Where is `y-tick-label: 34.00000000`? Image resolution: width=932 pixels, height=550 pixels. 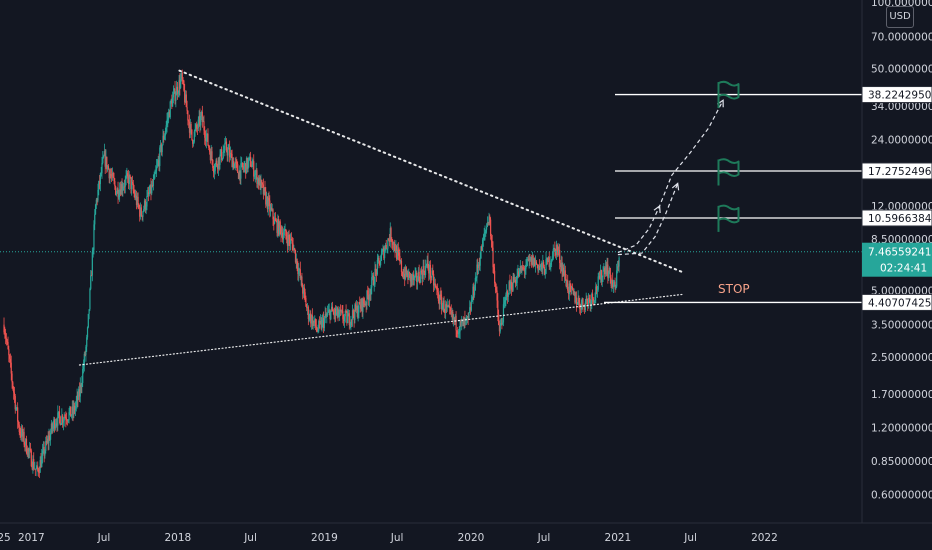
y-tick-label: 34.00000000 is located at coordinates (901, 107).